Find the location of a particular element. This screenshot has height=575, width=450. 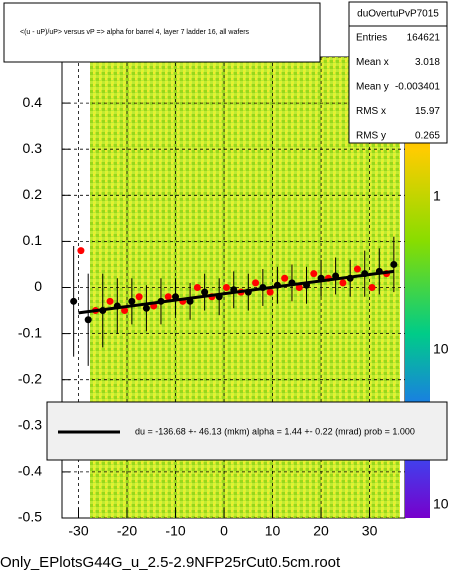

title-box is located at coordinates (162, 32).